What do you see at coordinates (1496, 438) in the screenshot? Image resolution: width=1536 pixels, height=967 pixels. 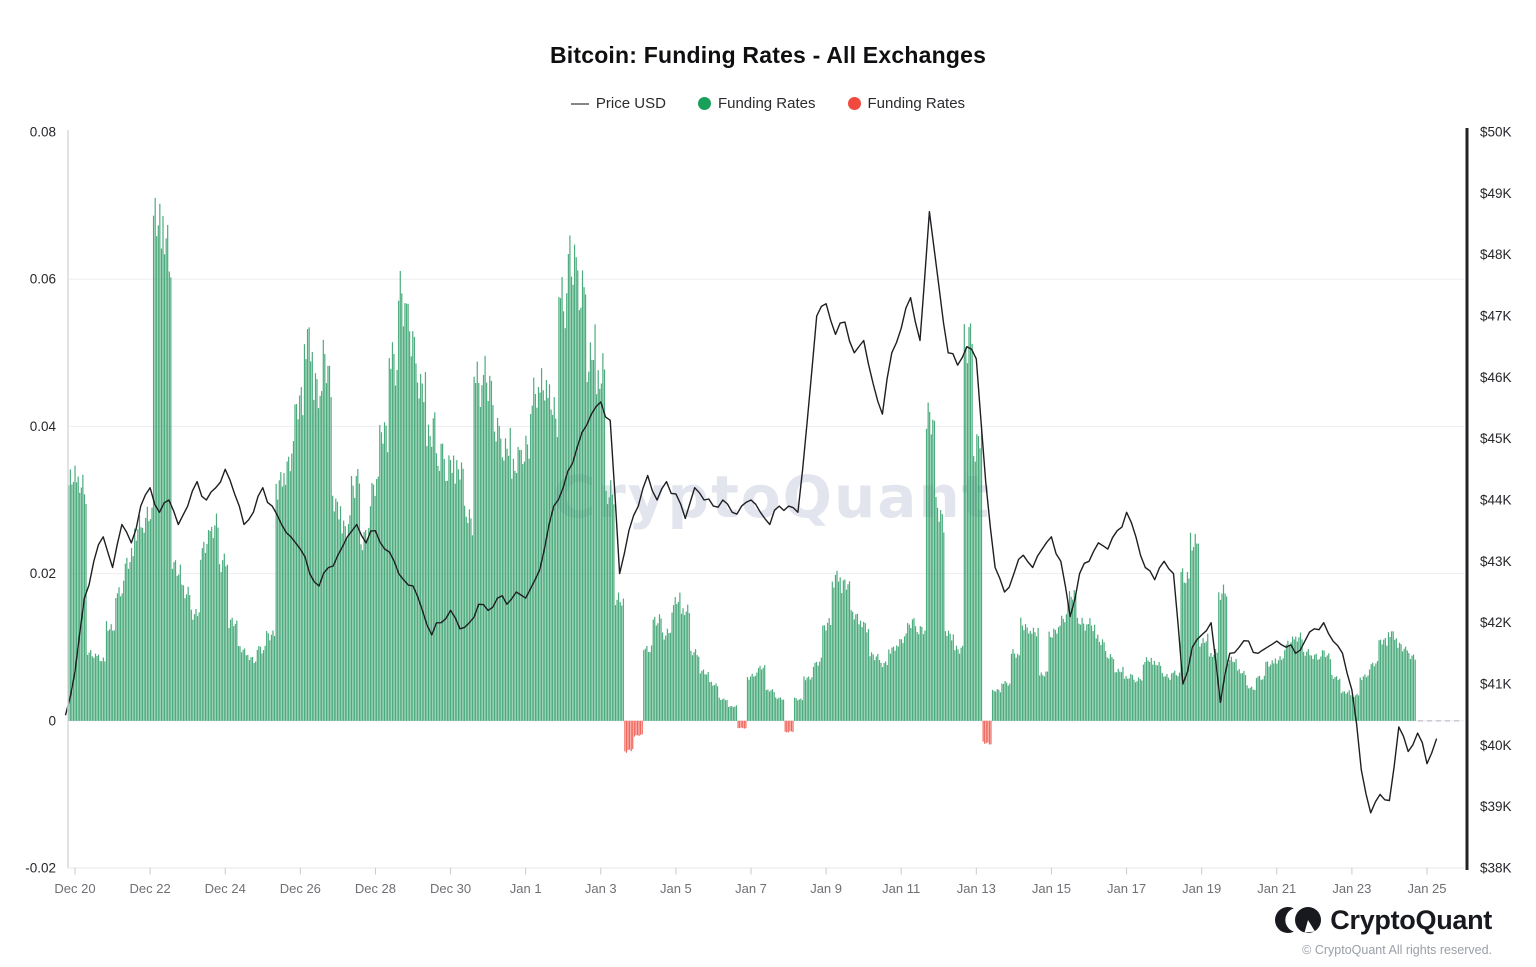 I see `right-axis-tick-label: $45K` at bounding box center [1496, 438].